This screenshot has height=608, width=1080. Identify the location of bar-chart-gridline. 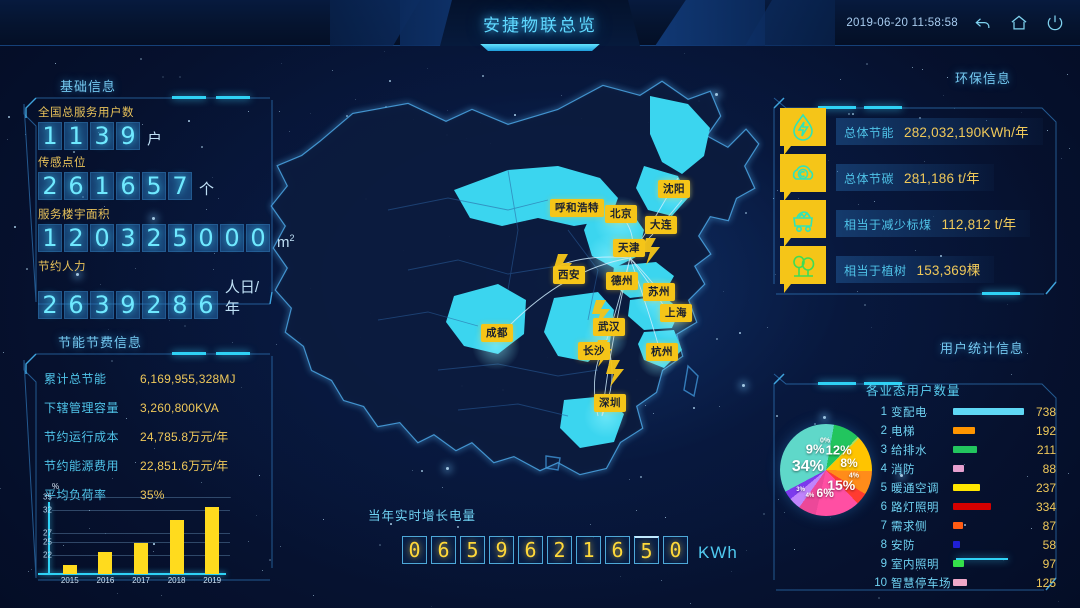
(141, 542).